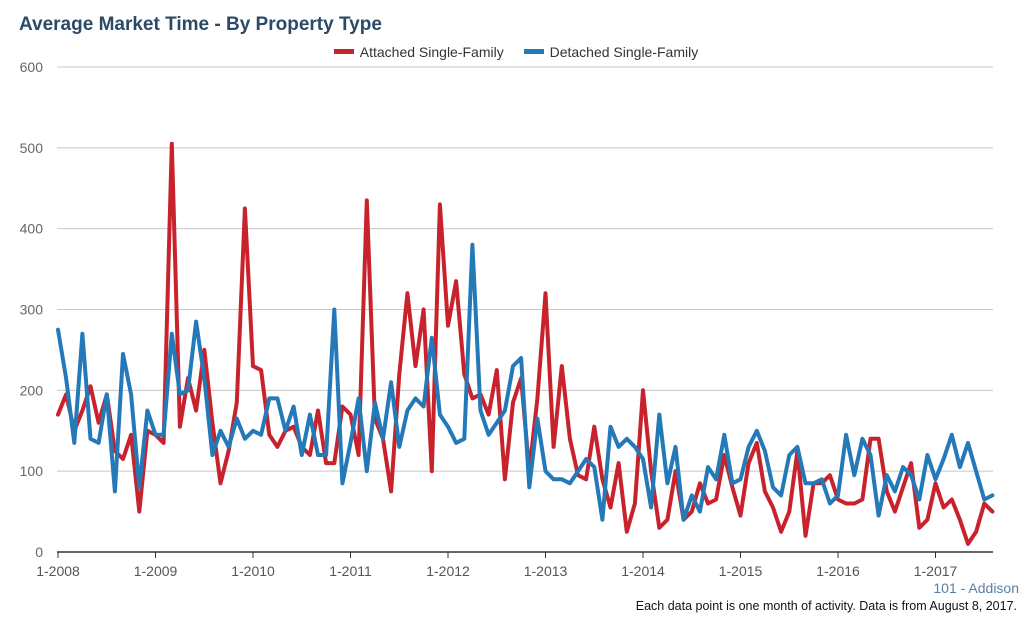 The height and width of the screenshot is (619, 1032). Describe the element at coordinates (838, 571) in the screenshot. I see `x-tick-label: 1-2016` at that location.